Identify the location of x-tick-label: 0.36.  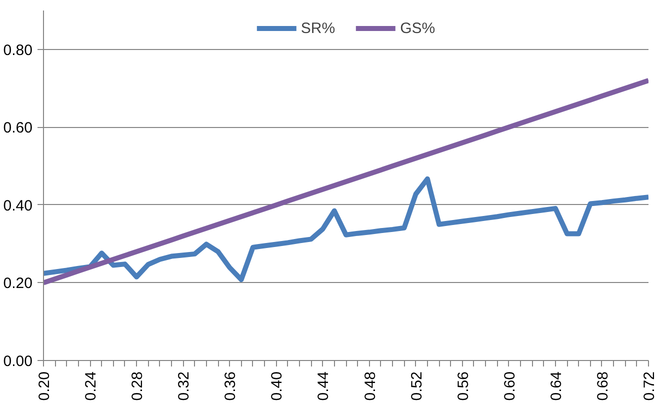
(231, 386).